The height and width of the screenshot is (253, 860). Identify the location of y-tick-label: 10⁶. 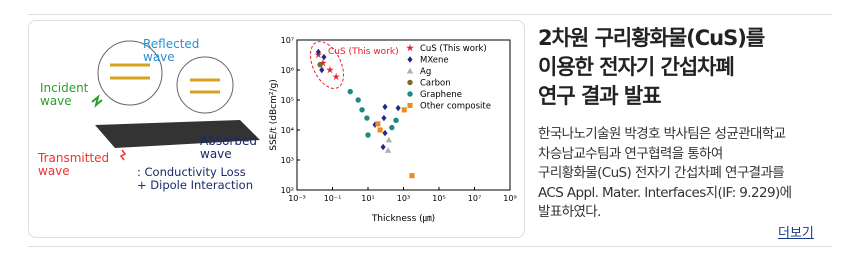
(287, 70).